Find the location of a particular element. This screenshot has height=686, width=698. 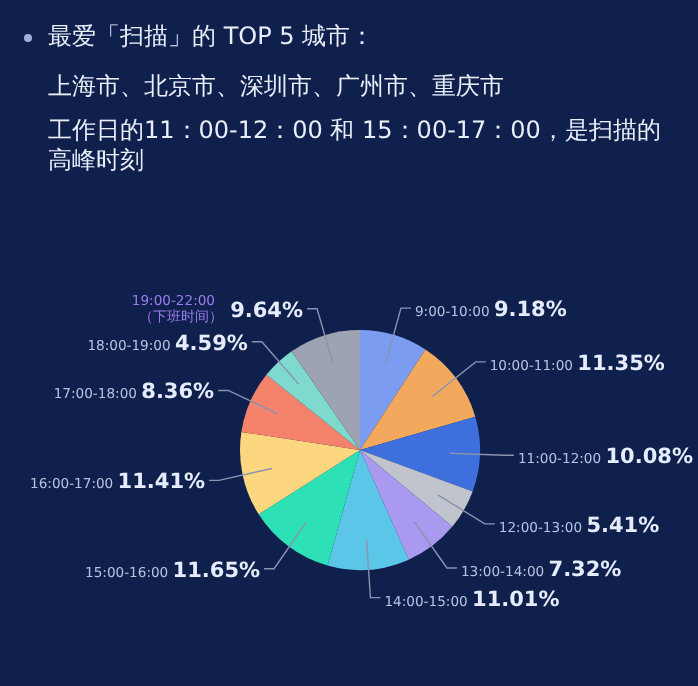

data-label: 11.35% is located at coordinates (621, 363).